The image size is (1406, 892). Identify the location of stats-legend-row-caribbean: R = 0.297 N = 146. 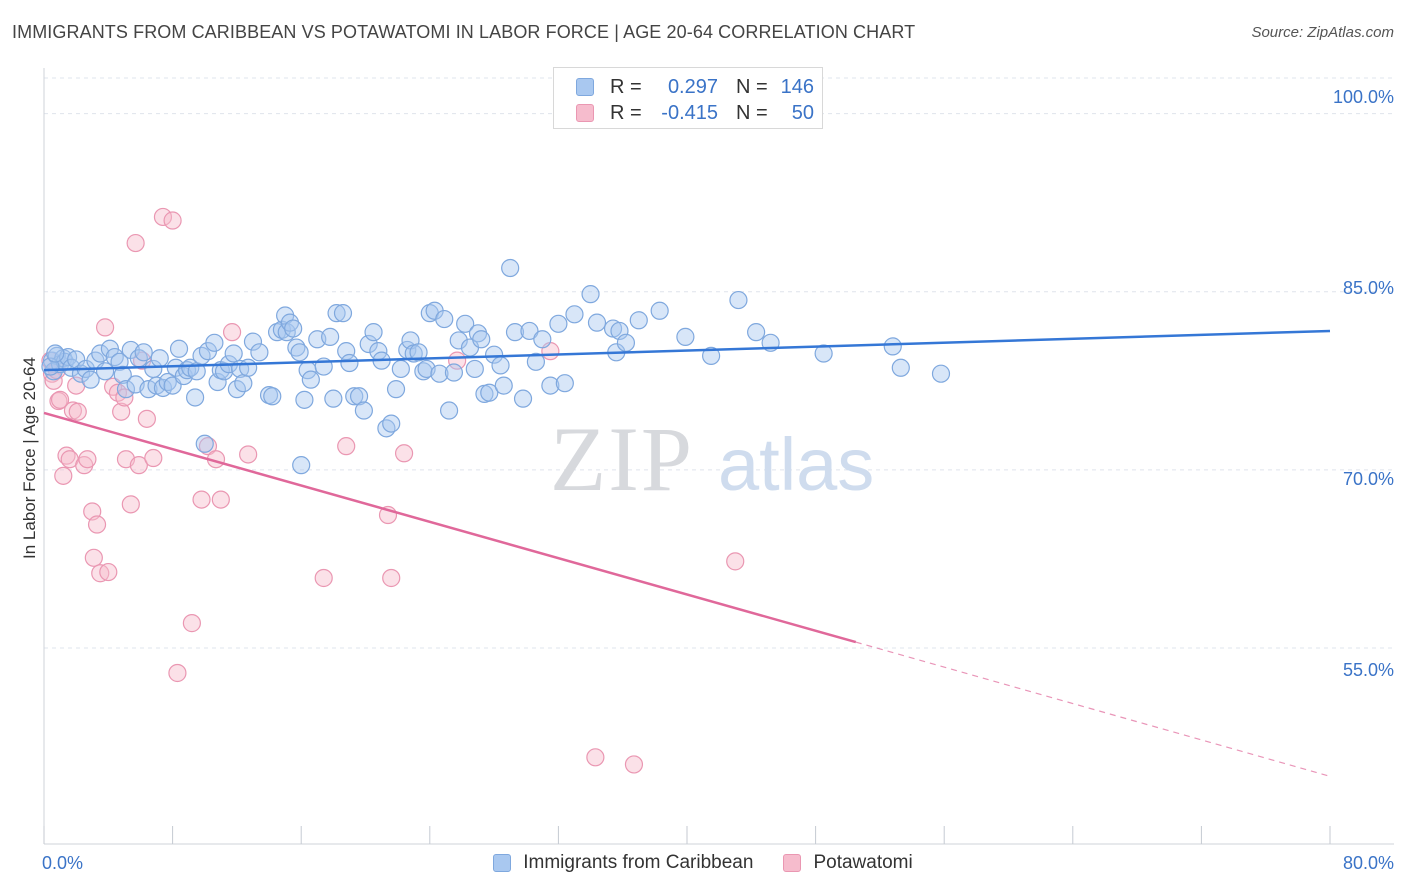
(695, 87).